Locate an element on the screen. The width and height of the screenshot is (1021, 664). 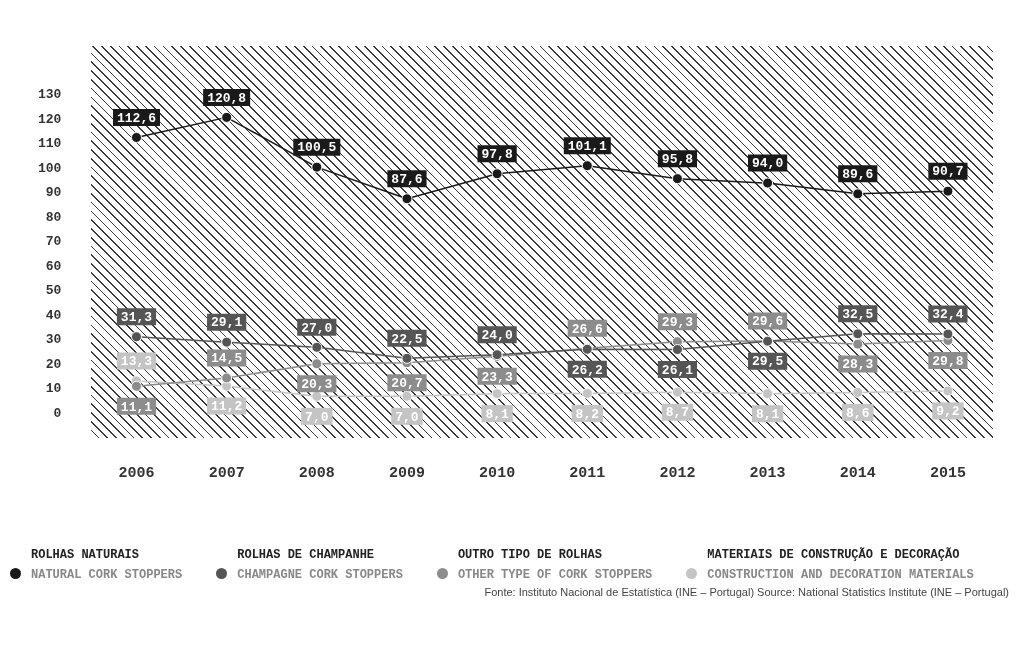
data-label: 120,8 is located at coordinates (227, 98).